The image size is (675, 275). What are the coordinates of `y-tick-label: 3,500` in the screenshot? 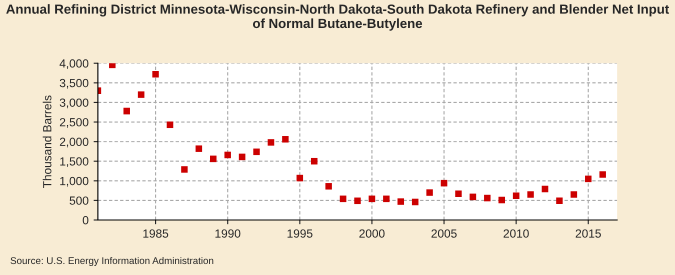 It's located at (74, 83).